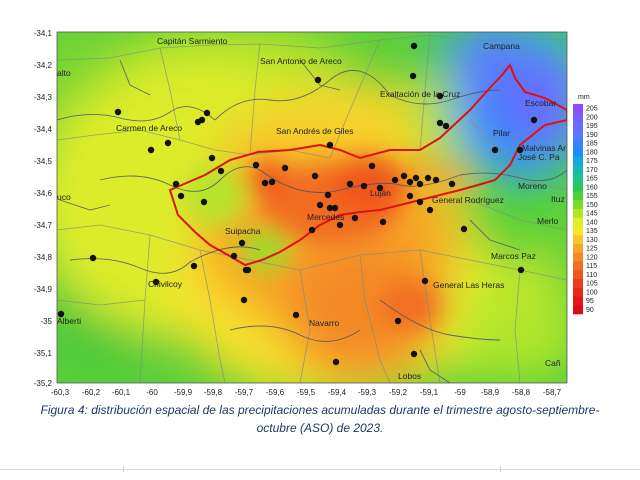 This screenshot has height=480, width=640. I want to click on y-tick-label: -35,1, so click(43, 353).